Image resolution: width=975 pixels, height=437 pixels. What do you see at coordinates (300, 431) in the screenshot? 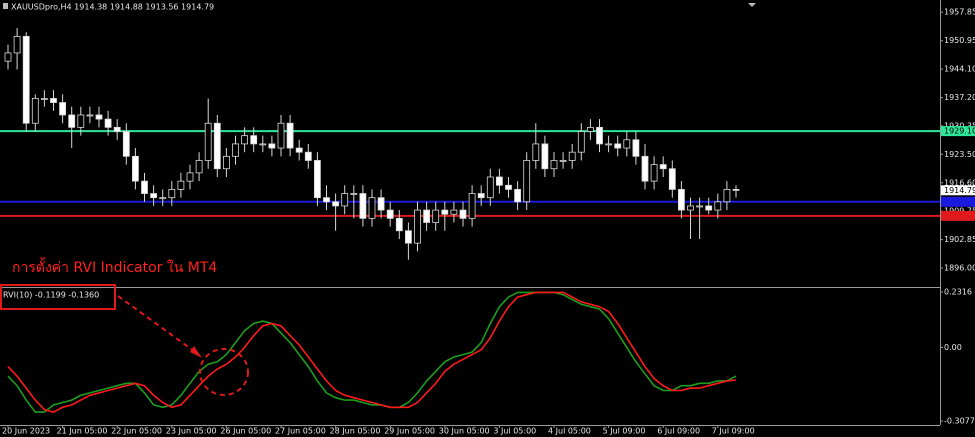
I see `x-tick-label: 27 Jun 05:00` at bounding box center [300, 431].